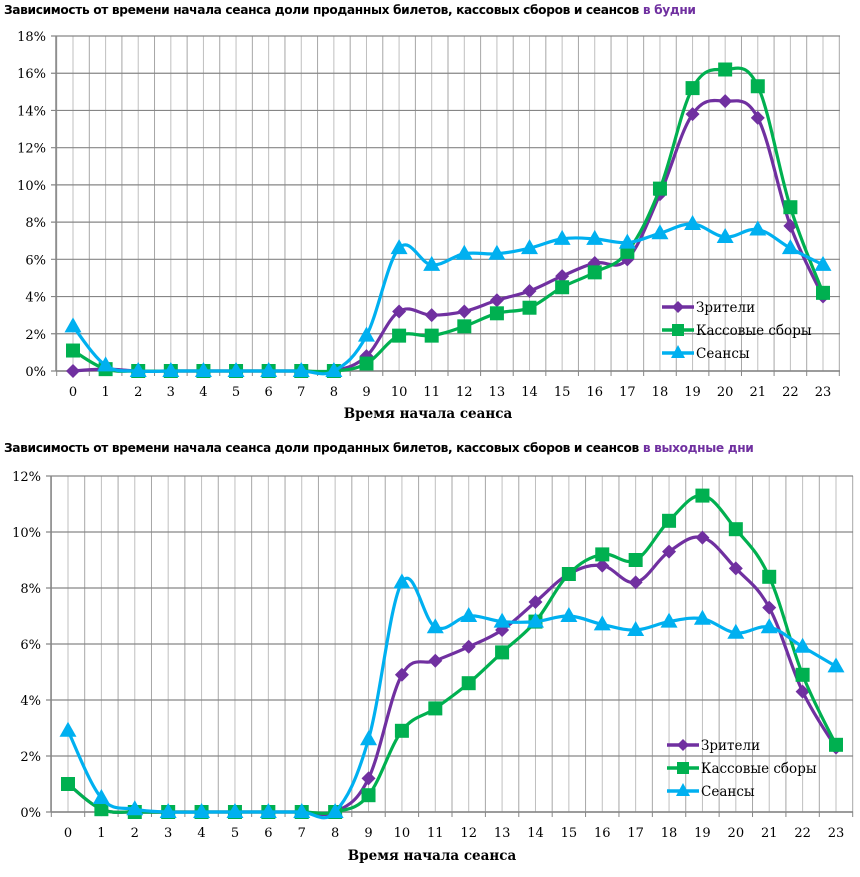 Image resolution: width=860 pixels, height=877 pixels. What do you see at coordinates (769, 833) in the screenshot?
I see `x-tick-label: 21` at bounding box center [769, 833].